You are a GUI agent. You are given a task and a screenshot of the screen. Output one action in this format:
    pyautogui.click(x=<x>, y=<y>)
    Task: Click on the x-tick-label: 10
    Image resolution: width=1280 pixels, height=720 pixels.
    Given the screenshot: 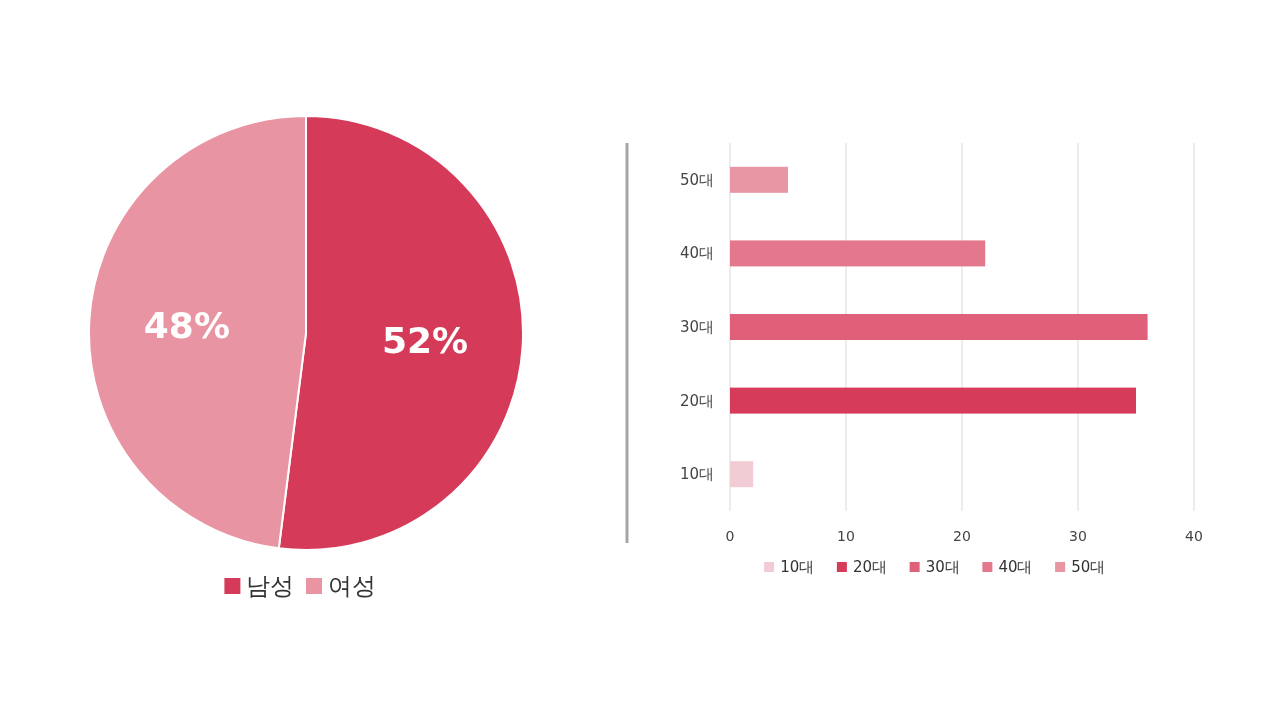 What is the action you would take?
    pyautogui.click(x=846, y=536)
    